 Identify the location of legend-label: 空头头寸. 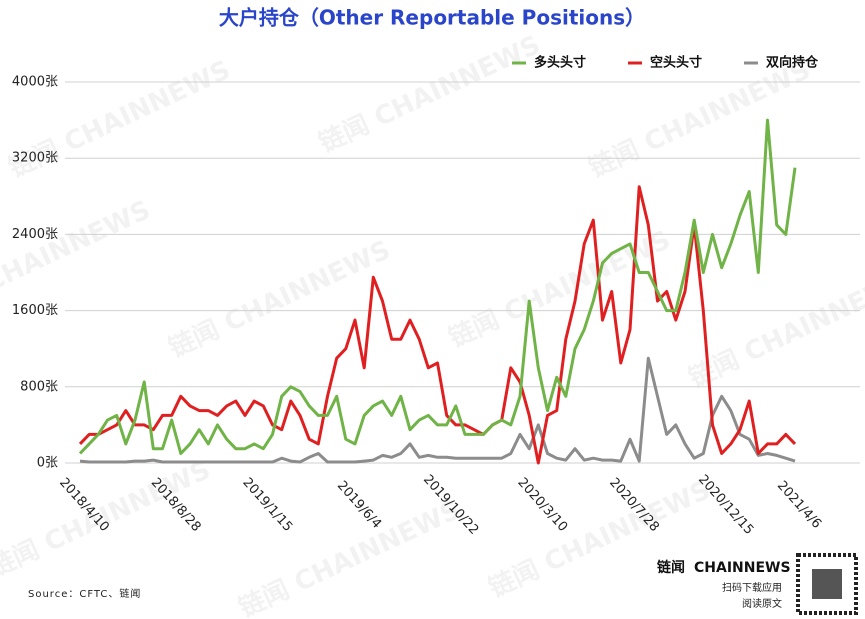
(676, 63).